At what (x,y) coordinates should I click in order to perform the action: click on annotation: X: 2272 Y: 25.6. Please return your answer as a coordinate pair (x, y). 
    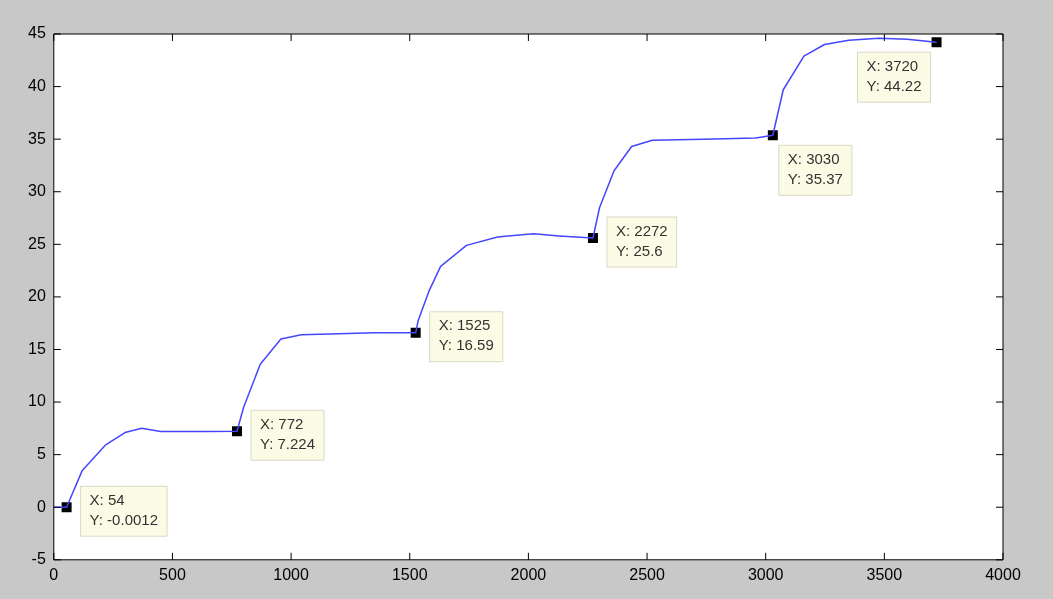
    Looking at the image, I should click on (641, 240).